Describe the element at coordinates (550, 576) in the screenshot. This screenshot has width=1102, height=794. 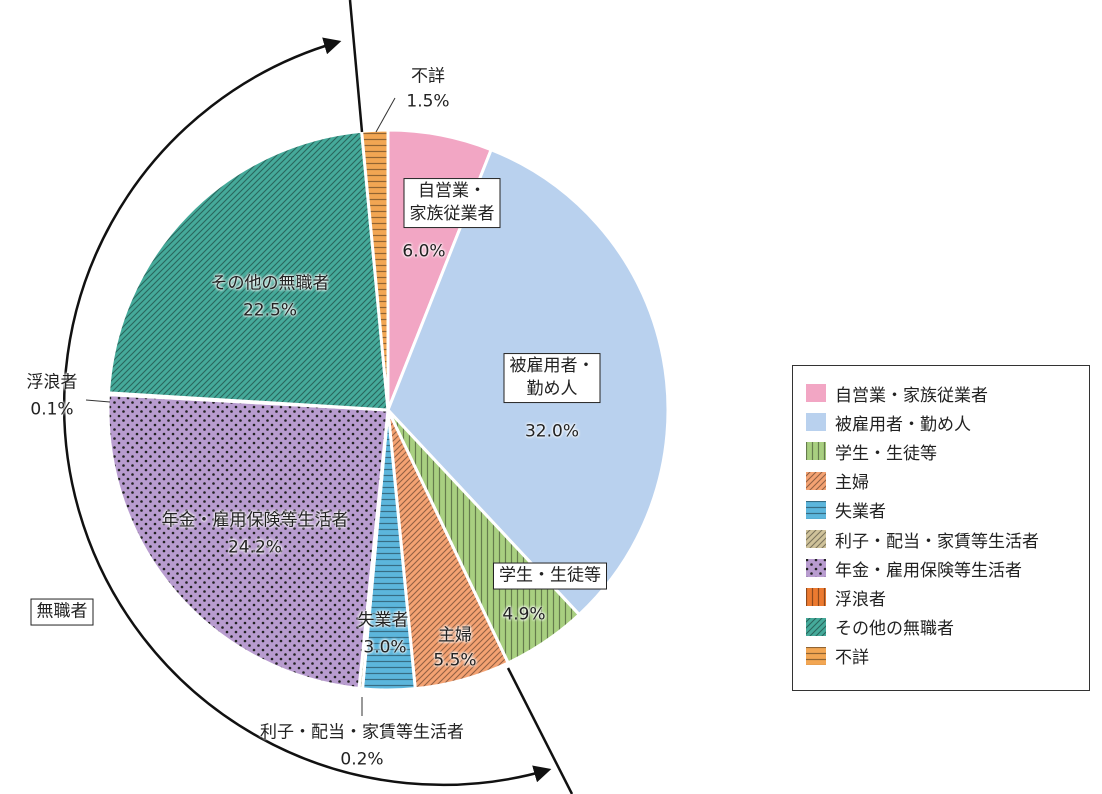
I see `slice-label: 学生・生徒等` at that location.